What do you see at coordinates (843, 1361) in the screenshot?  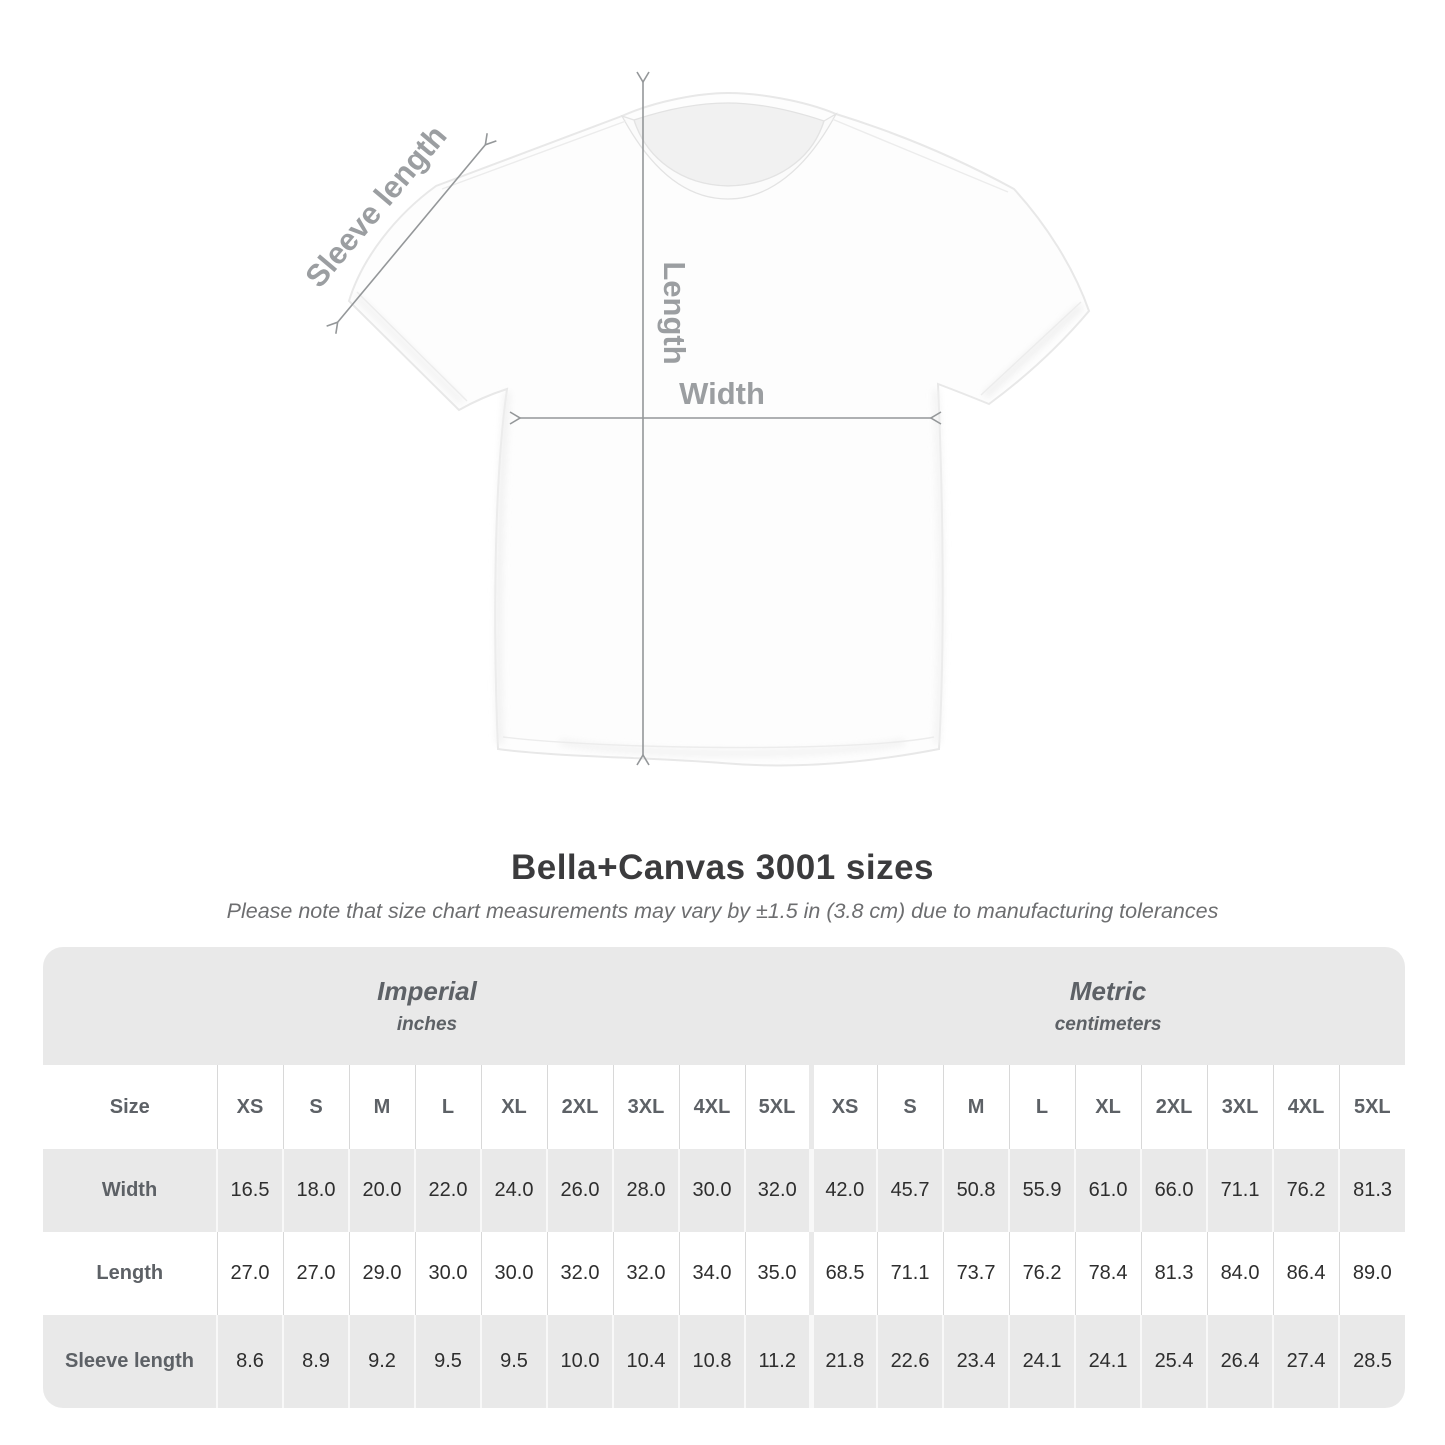 I see `value-cell: 21.8` at bounding box center [843, 1361].